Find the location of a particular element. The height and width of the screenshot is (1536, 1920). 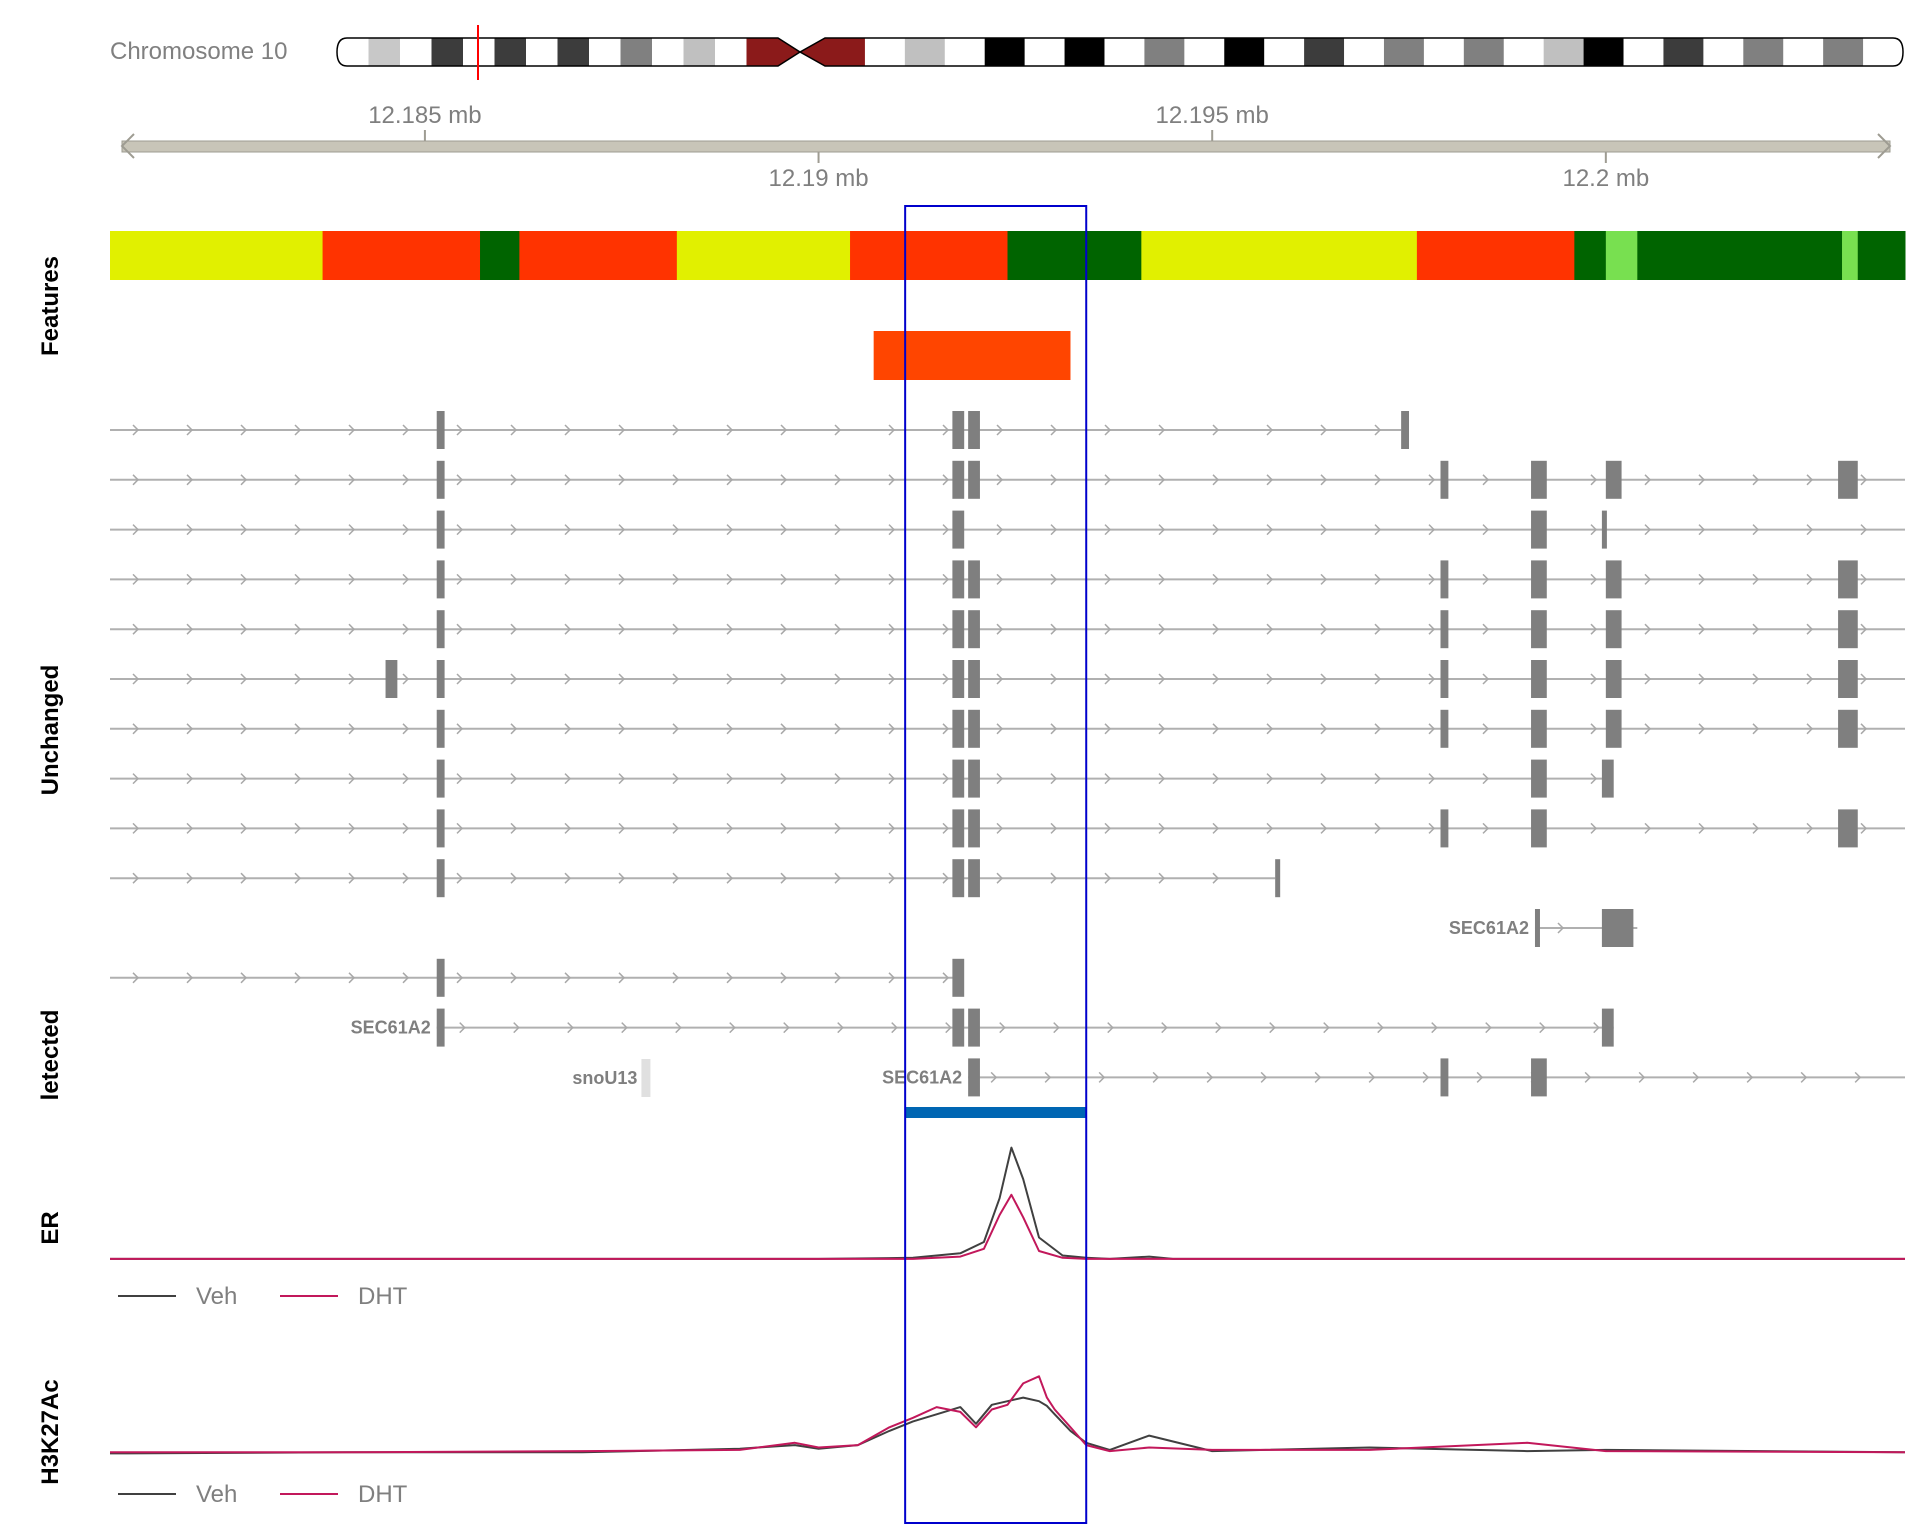

track-label-detected: letected is located at coordinates (50, 1055).